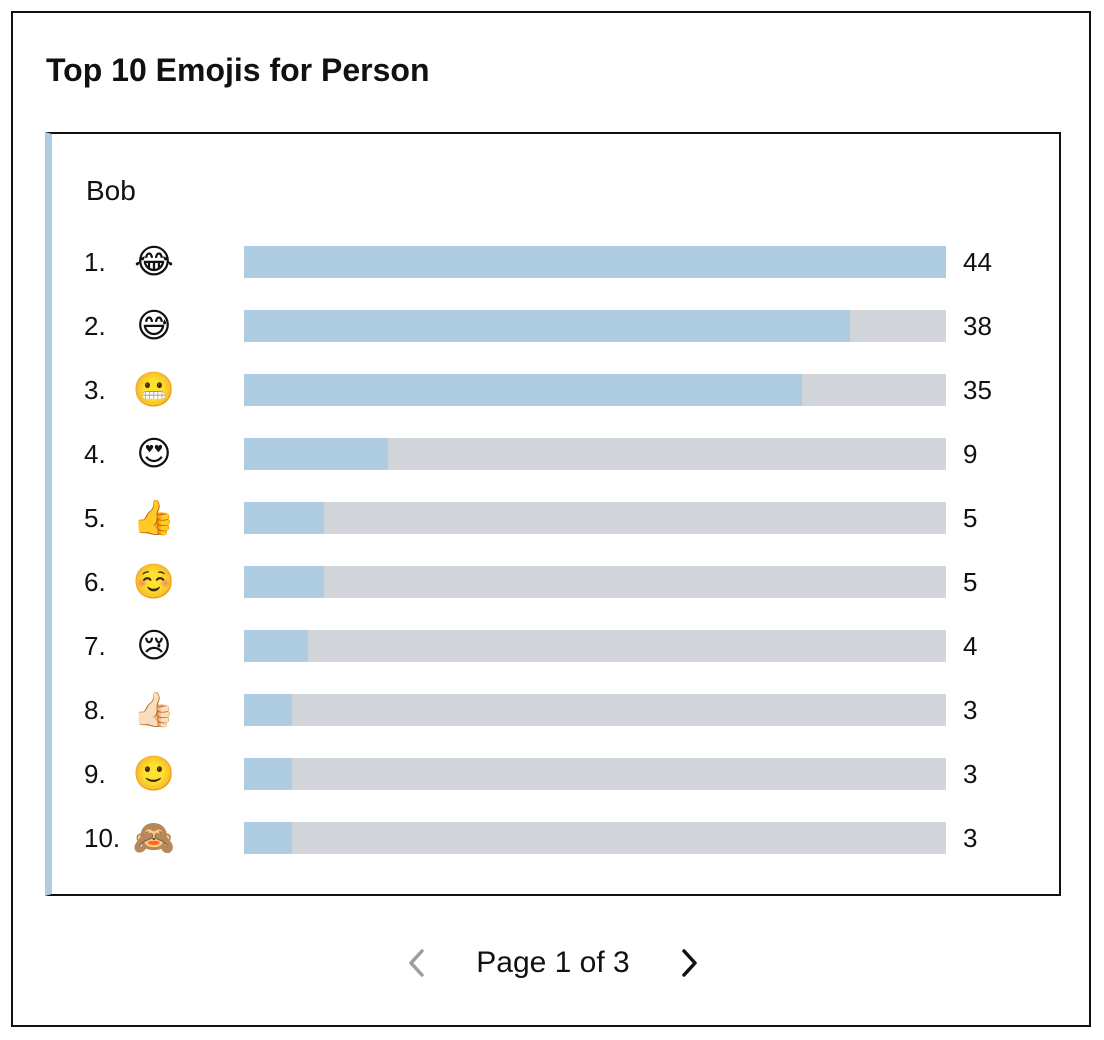 Image resolution: width=1104 pixels, height=1040 pixels. I want to click on emoji-glyph: 😍, so click(154, 454).